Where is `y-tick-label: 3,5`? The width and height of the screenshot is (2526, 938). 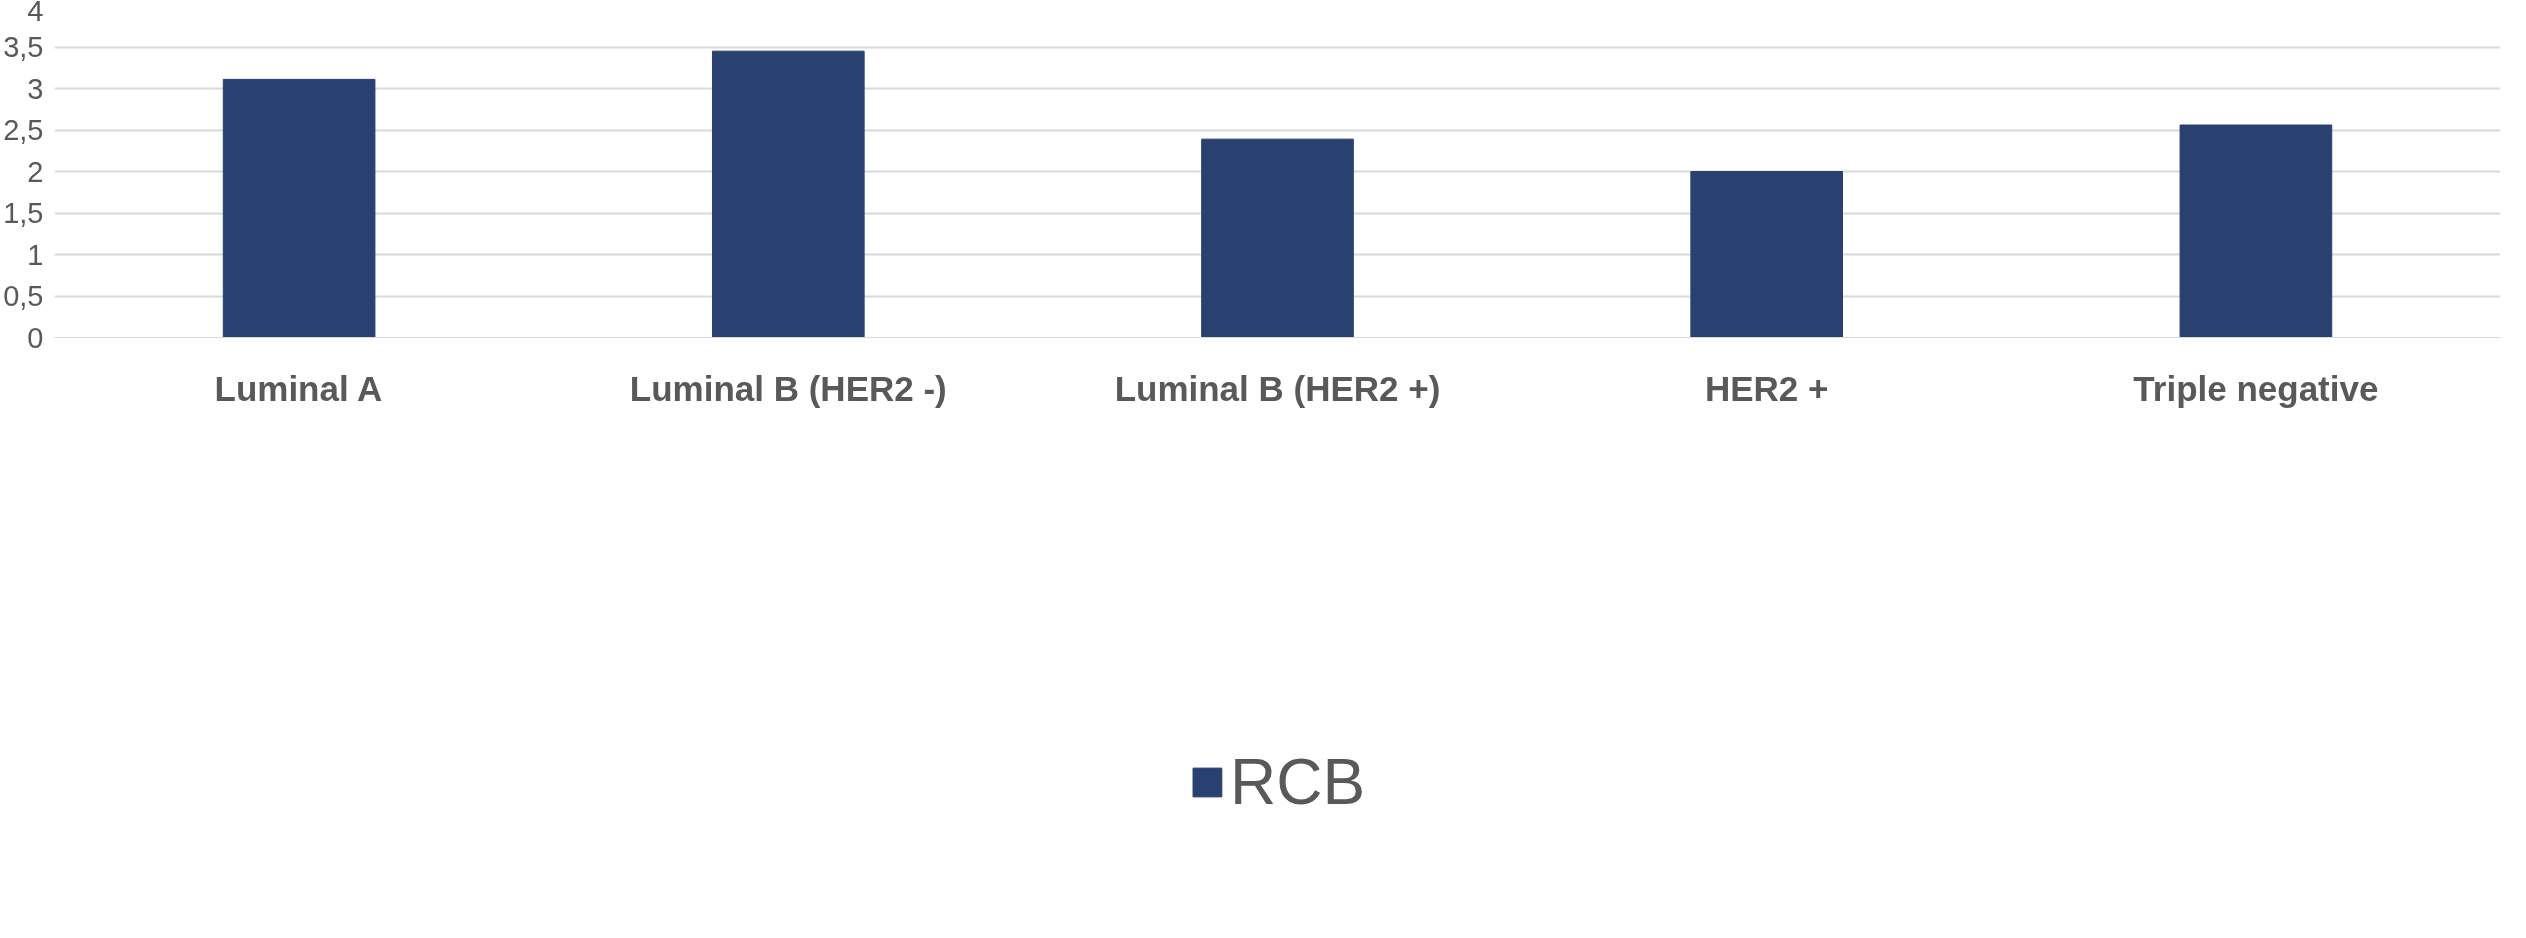 y-tick-label: 3,5 is located at coordinates (23, 47).